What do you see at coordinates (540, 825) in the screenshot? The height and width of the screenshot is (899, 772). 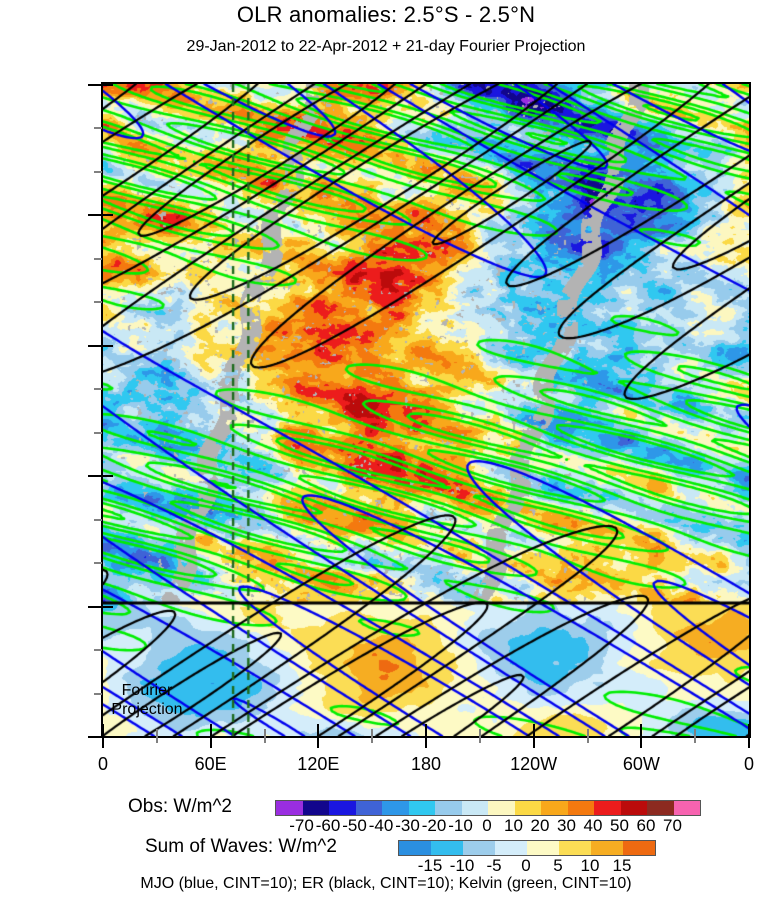 I see `colorbar-tick-label: 20` at bounding box center [540, 825].